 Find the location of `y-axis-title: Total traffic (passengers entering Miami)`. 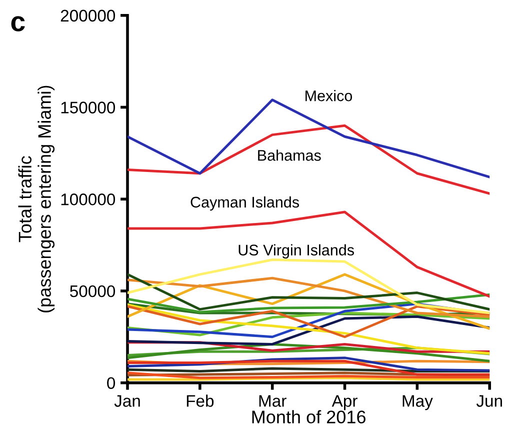

y-axis-title: Total traffic (passengers entering Miami) is located at coordinates (36, 199).